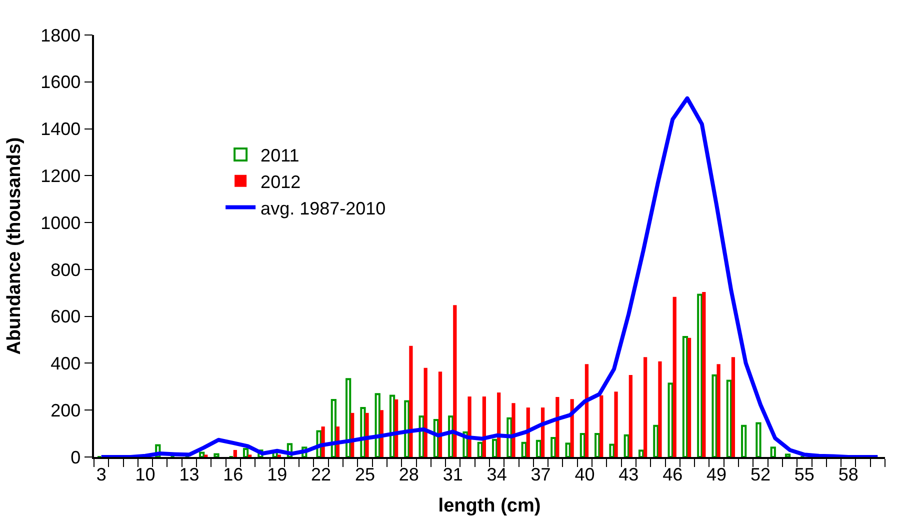  I want to click on y-axis-title: Abundance (thousands), so click(14, 246).